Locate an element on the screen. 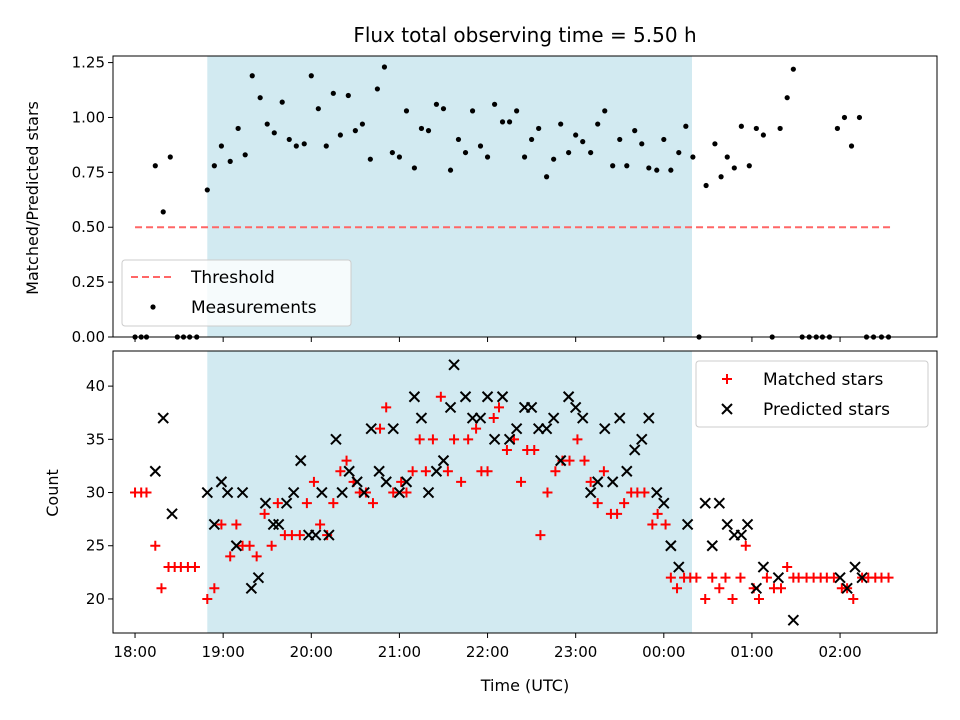 This screenshot has height=720, width=960. x-tick-label: 00:00 is located at coordinates (663, 652).